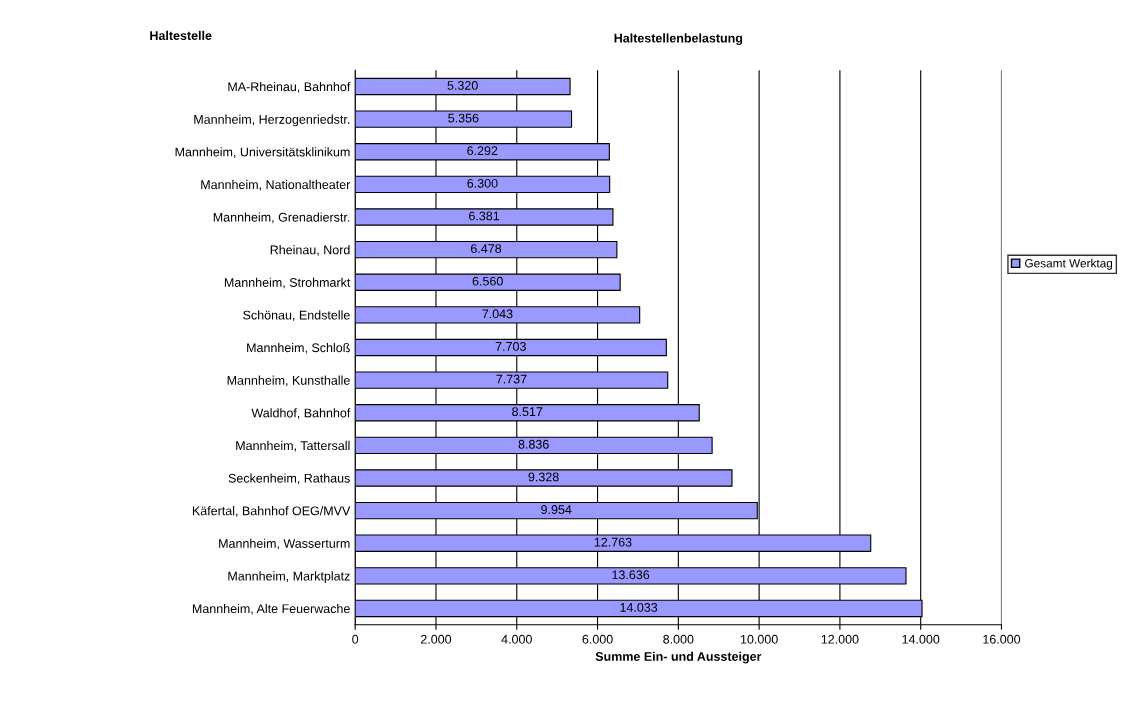 The image size is (1124, 702). I want to click on data-label: 8.517, so click(527, 412).